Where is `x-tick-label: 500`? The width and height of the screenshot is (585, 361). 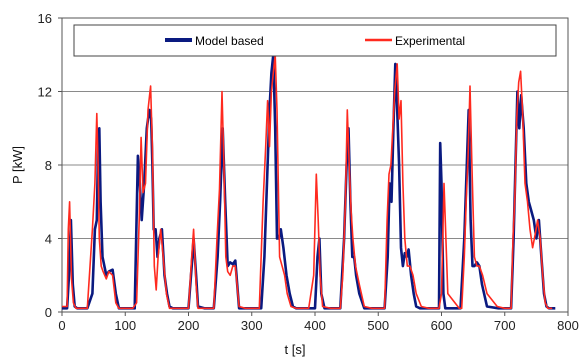
x-tick-label: 500 is located at coordinates (378, 325).